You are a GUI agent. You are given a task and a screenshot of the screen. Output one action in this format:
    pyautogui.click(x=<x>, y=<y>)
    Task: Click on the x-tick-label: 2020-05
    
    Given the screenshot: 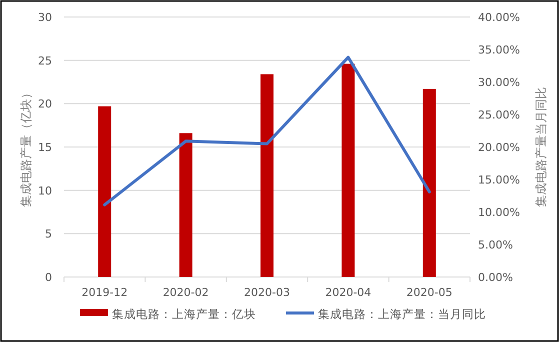 What is the action you would take?
    pyautogui.click(x=429, y=292)
    